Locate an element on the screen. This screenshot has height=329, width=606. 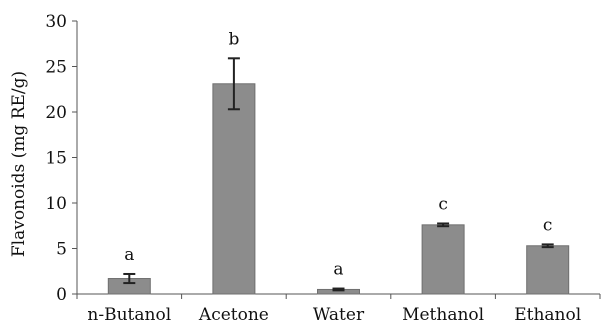
x-category-label: Ethanol is located at coordinates (547, 315).